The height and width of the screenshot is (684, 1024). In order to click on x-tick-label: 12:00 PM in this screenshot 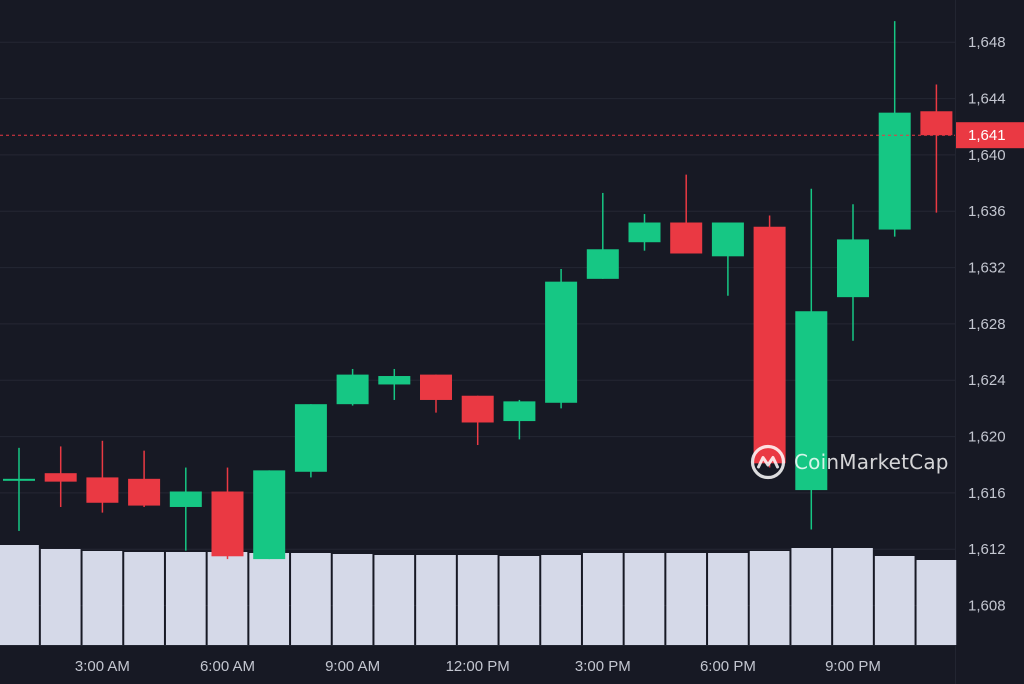, I will do `click(478, 666)`.